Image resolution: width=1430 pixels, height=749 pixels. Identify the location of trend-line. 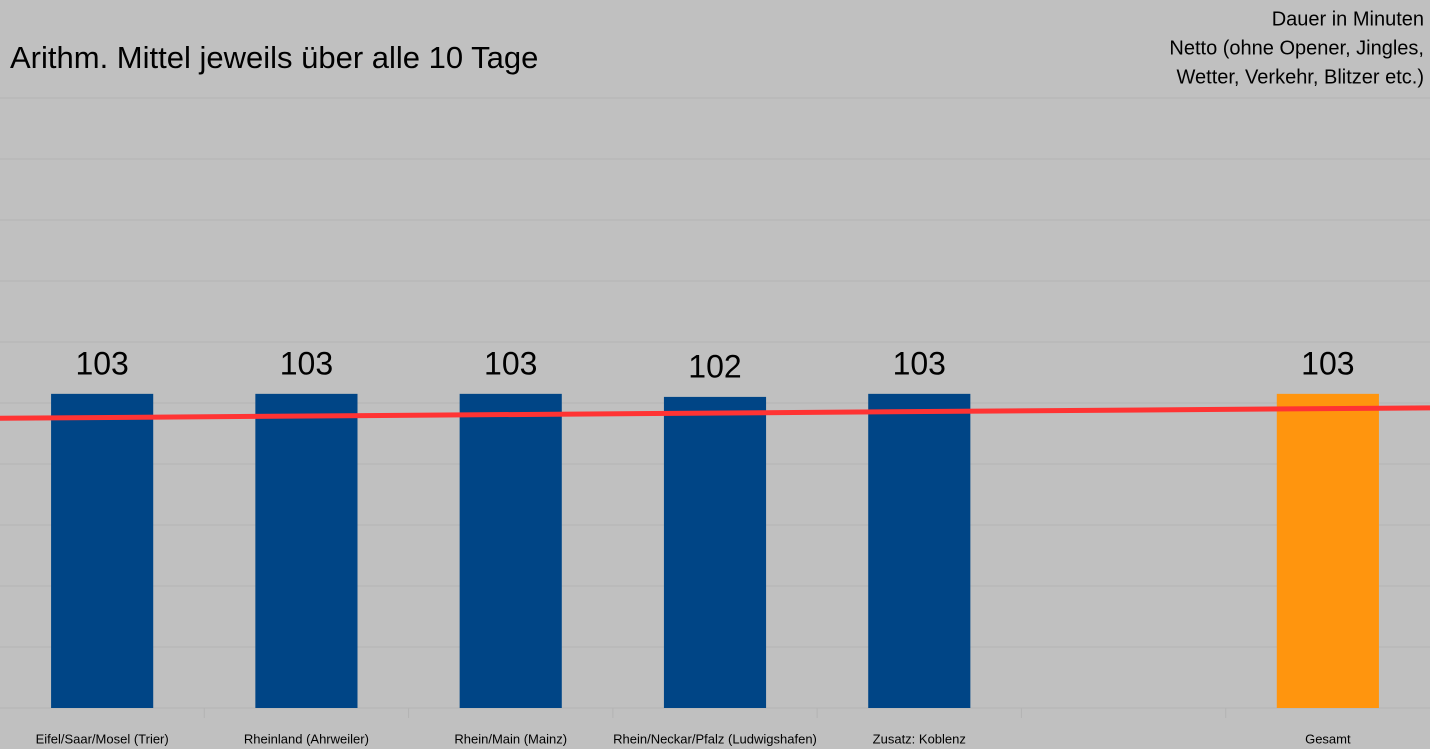
(715, 413).